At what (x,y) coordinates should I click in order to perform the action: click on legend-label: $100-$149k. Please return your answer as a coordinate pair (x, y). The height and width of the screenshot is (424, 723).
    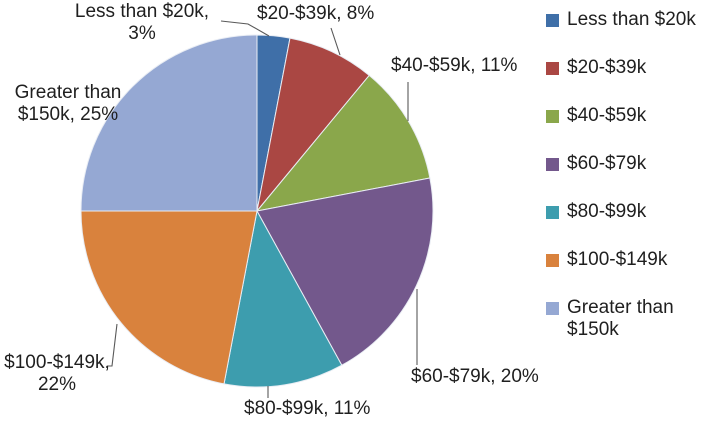
    Looking at the image, I should click on (617, 259).